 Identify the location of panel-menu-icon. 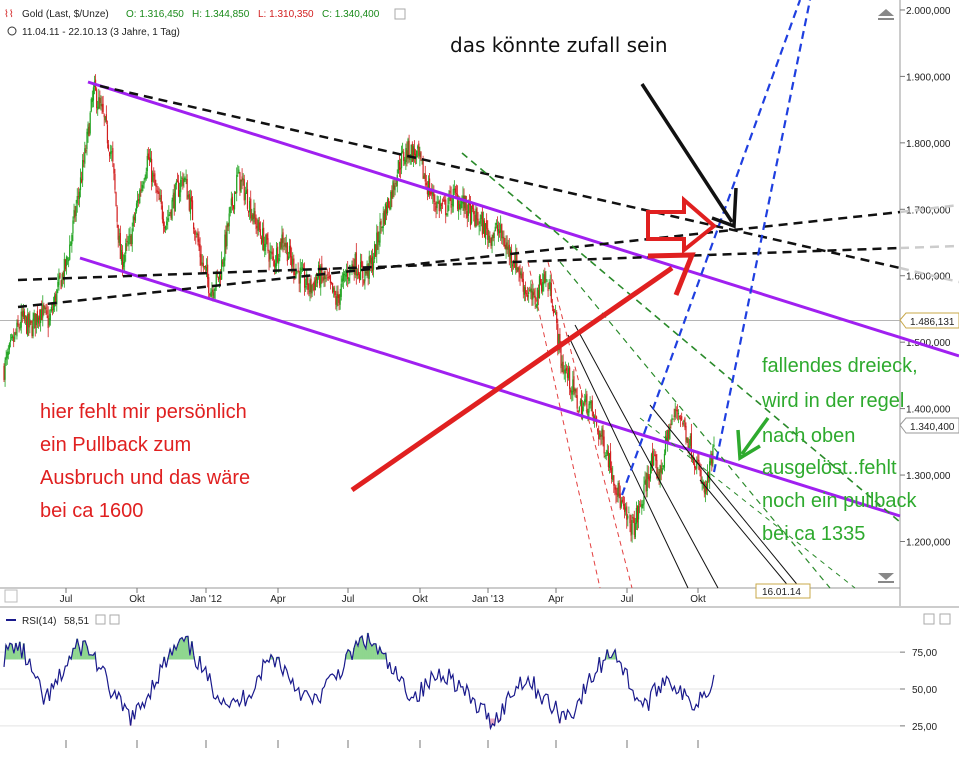
(11, 596).